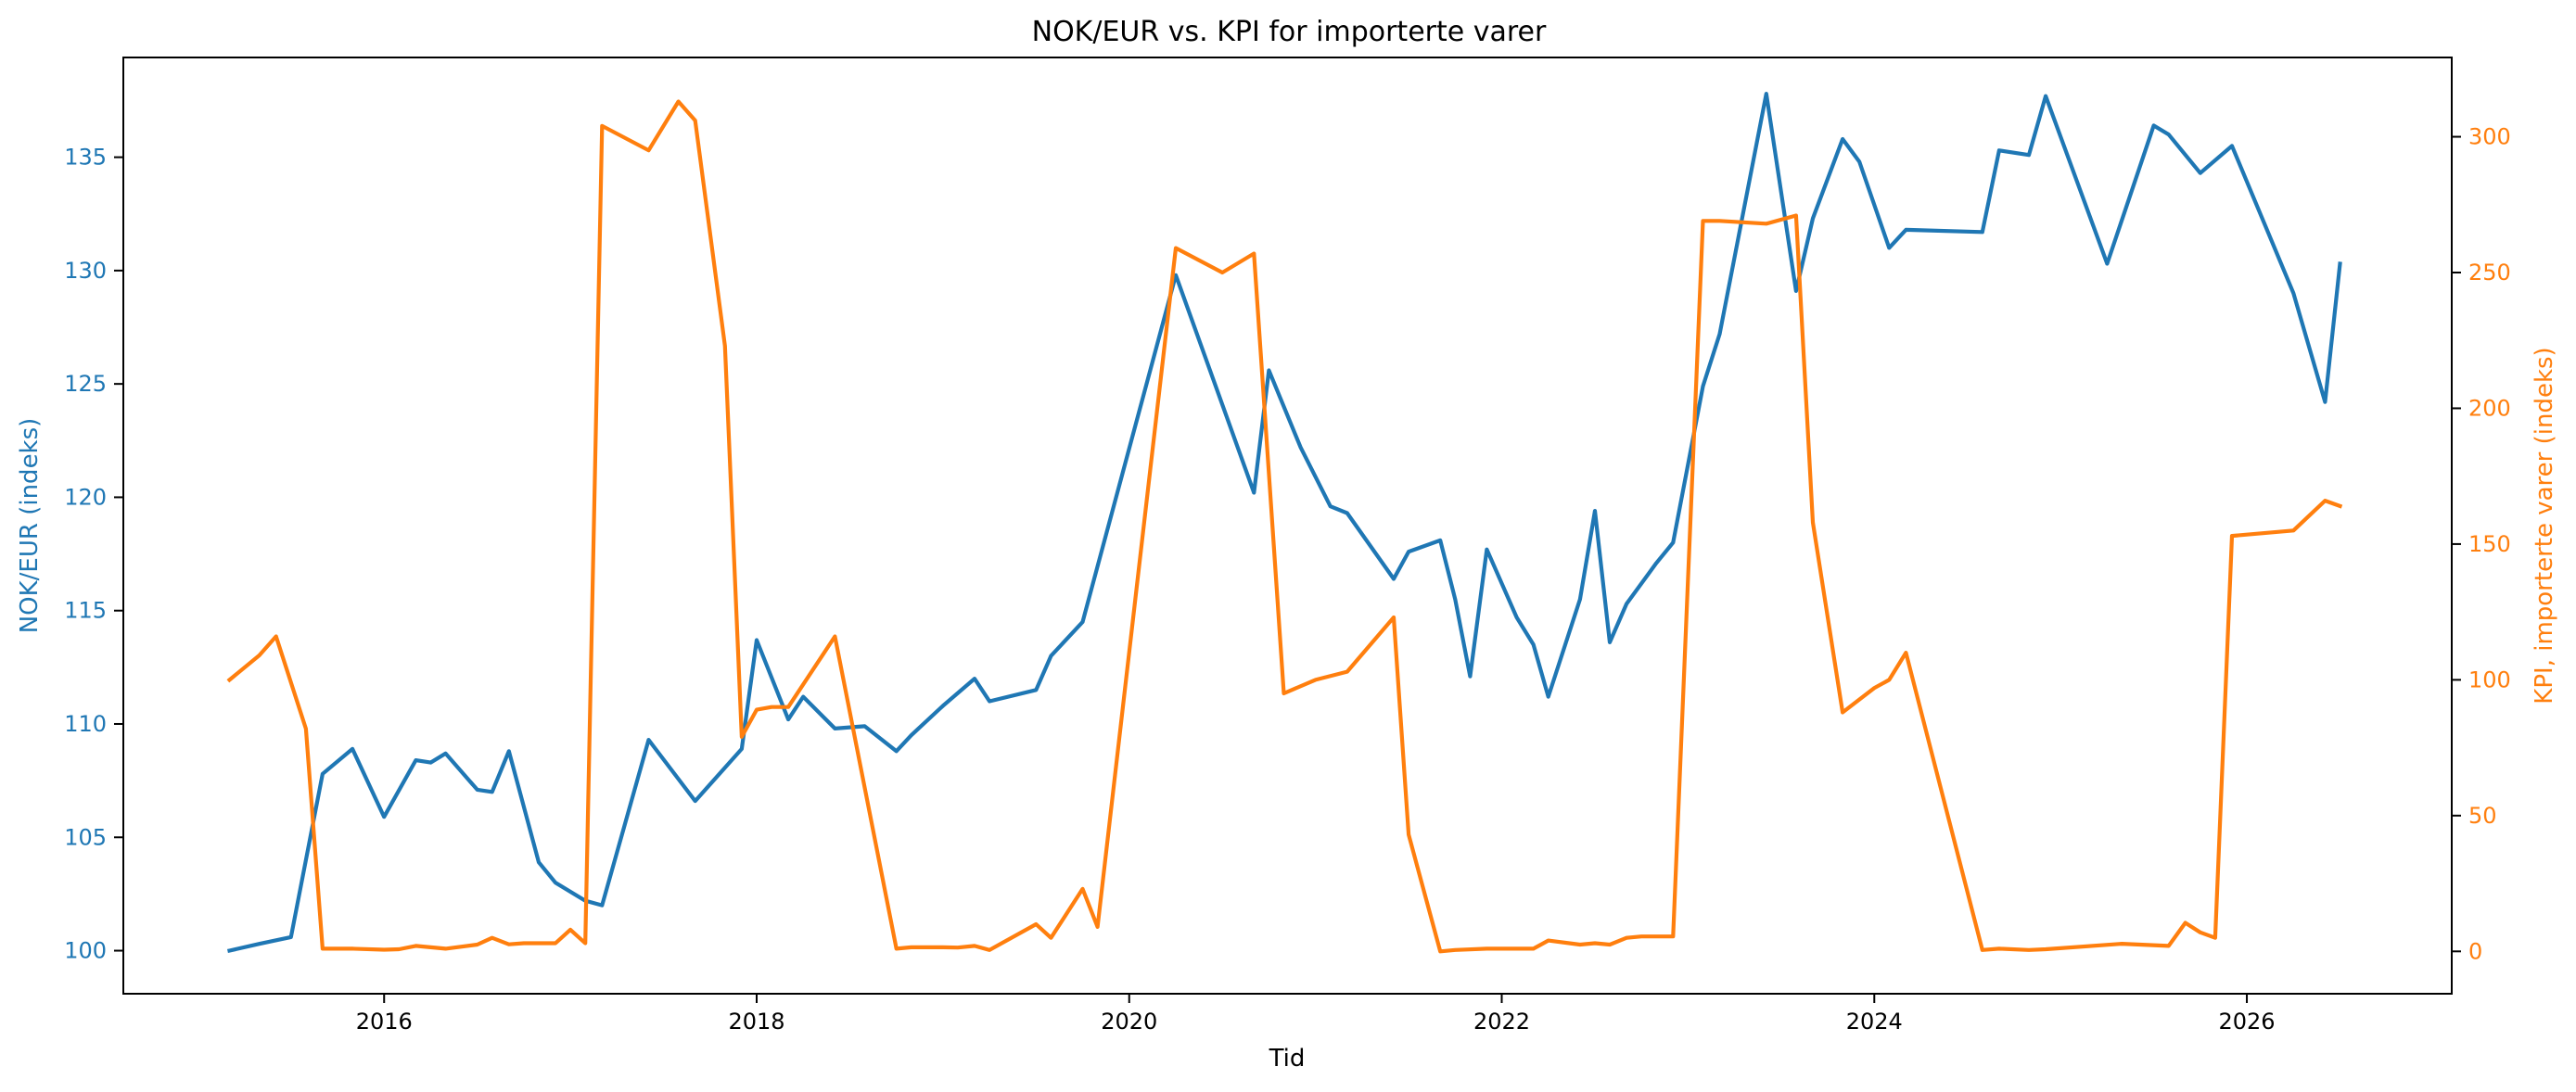 The width and height of the screenshot is (2576, 1092). What do you see at coordinates (85, 271) in the screenshot?
I see `left-y-tick-label: 130` at bounding box center [85, 271].